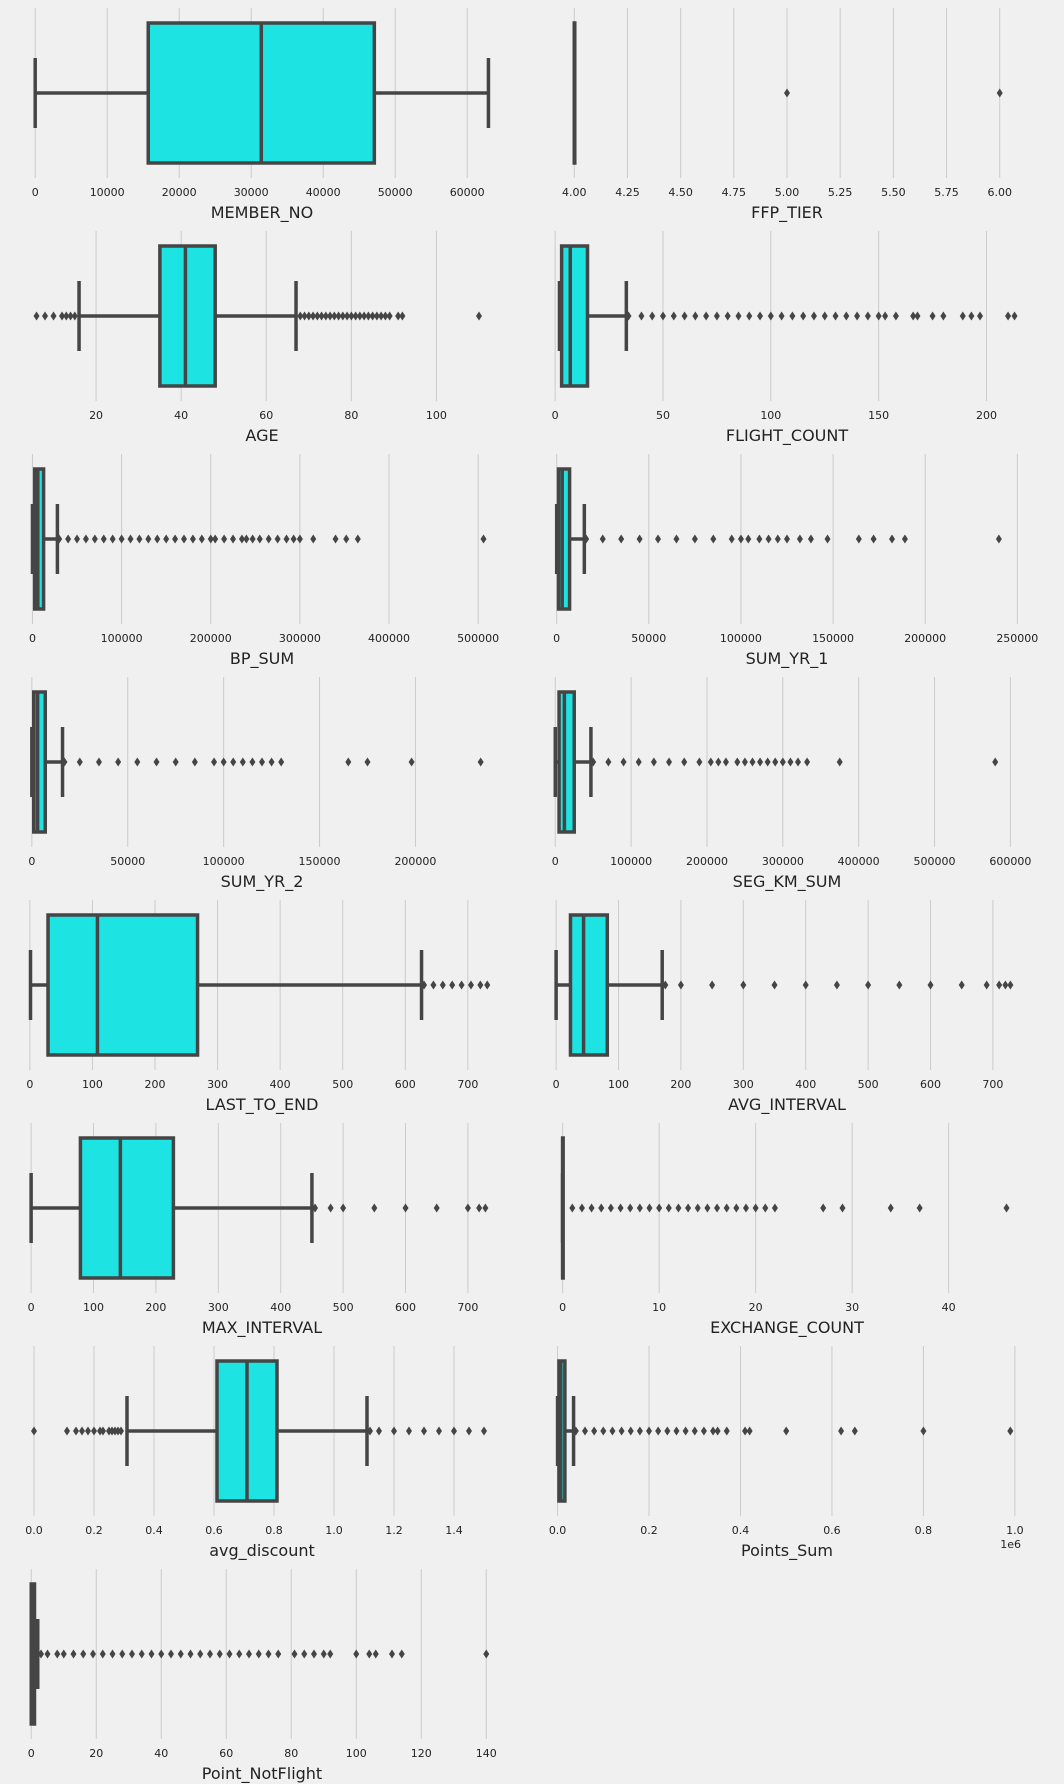 The image size is (1064, 1784). What do you see at coordinates (96, 415) in the screenshot?
I see `tick-label: 20` at bounding box center [96, 415].